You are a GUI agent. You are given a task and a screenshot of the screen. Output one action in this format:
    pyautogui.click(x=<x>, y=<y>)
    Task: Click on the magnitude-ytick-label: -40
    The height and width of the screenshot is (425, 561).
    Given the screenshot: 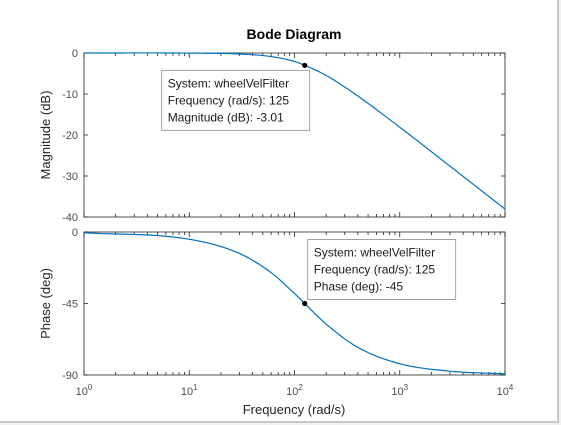 What is the action you would take?
    pyautogui.click(x=70, y=218)
    